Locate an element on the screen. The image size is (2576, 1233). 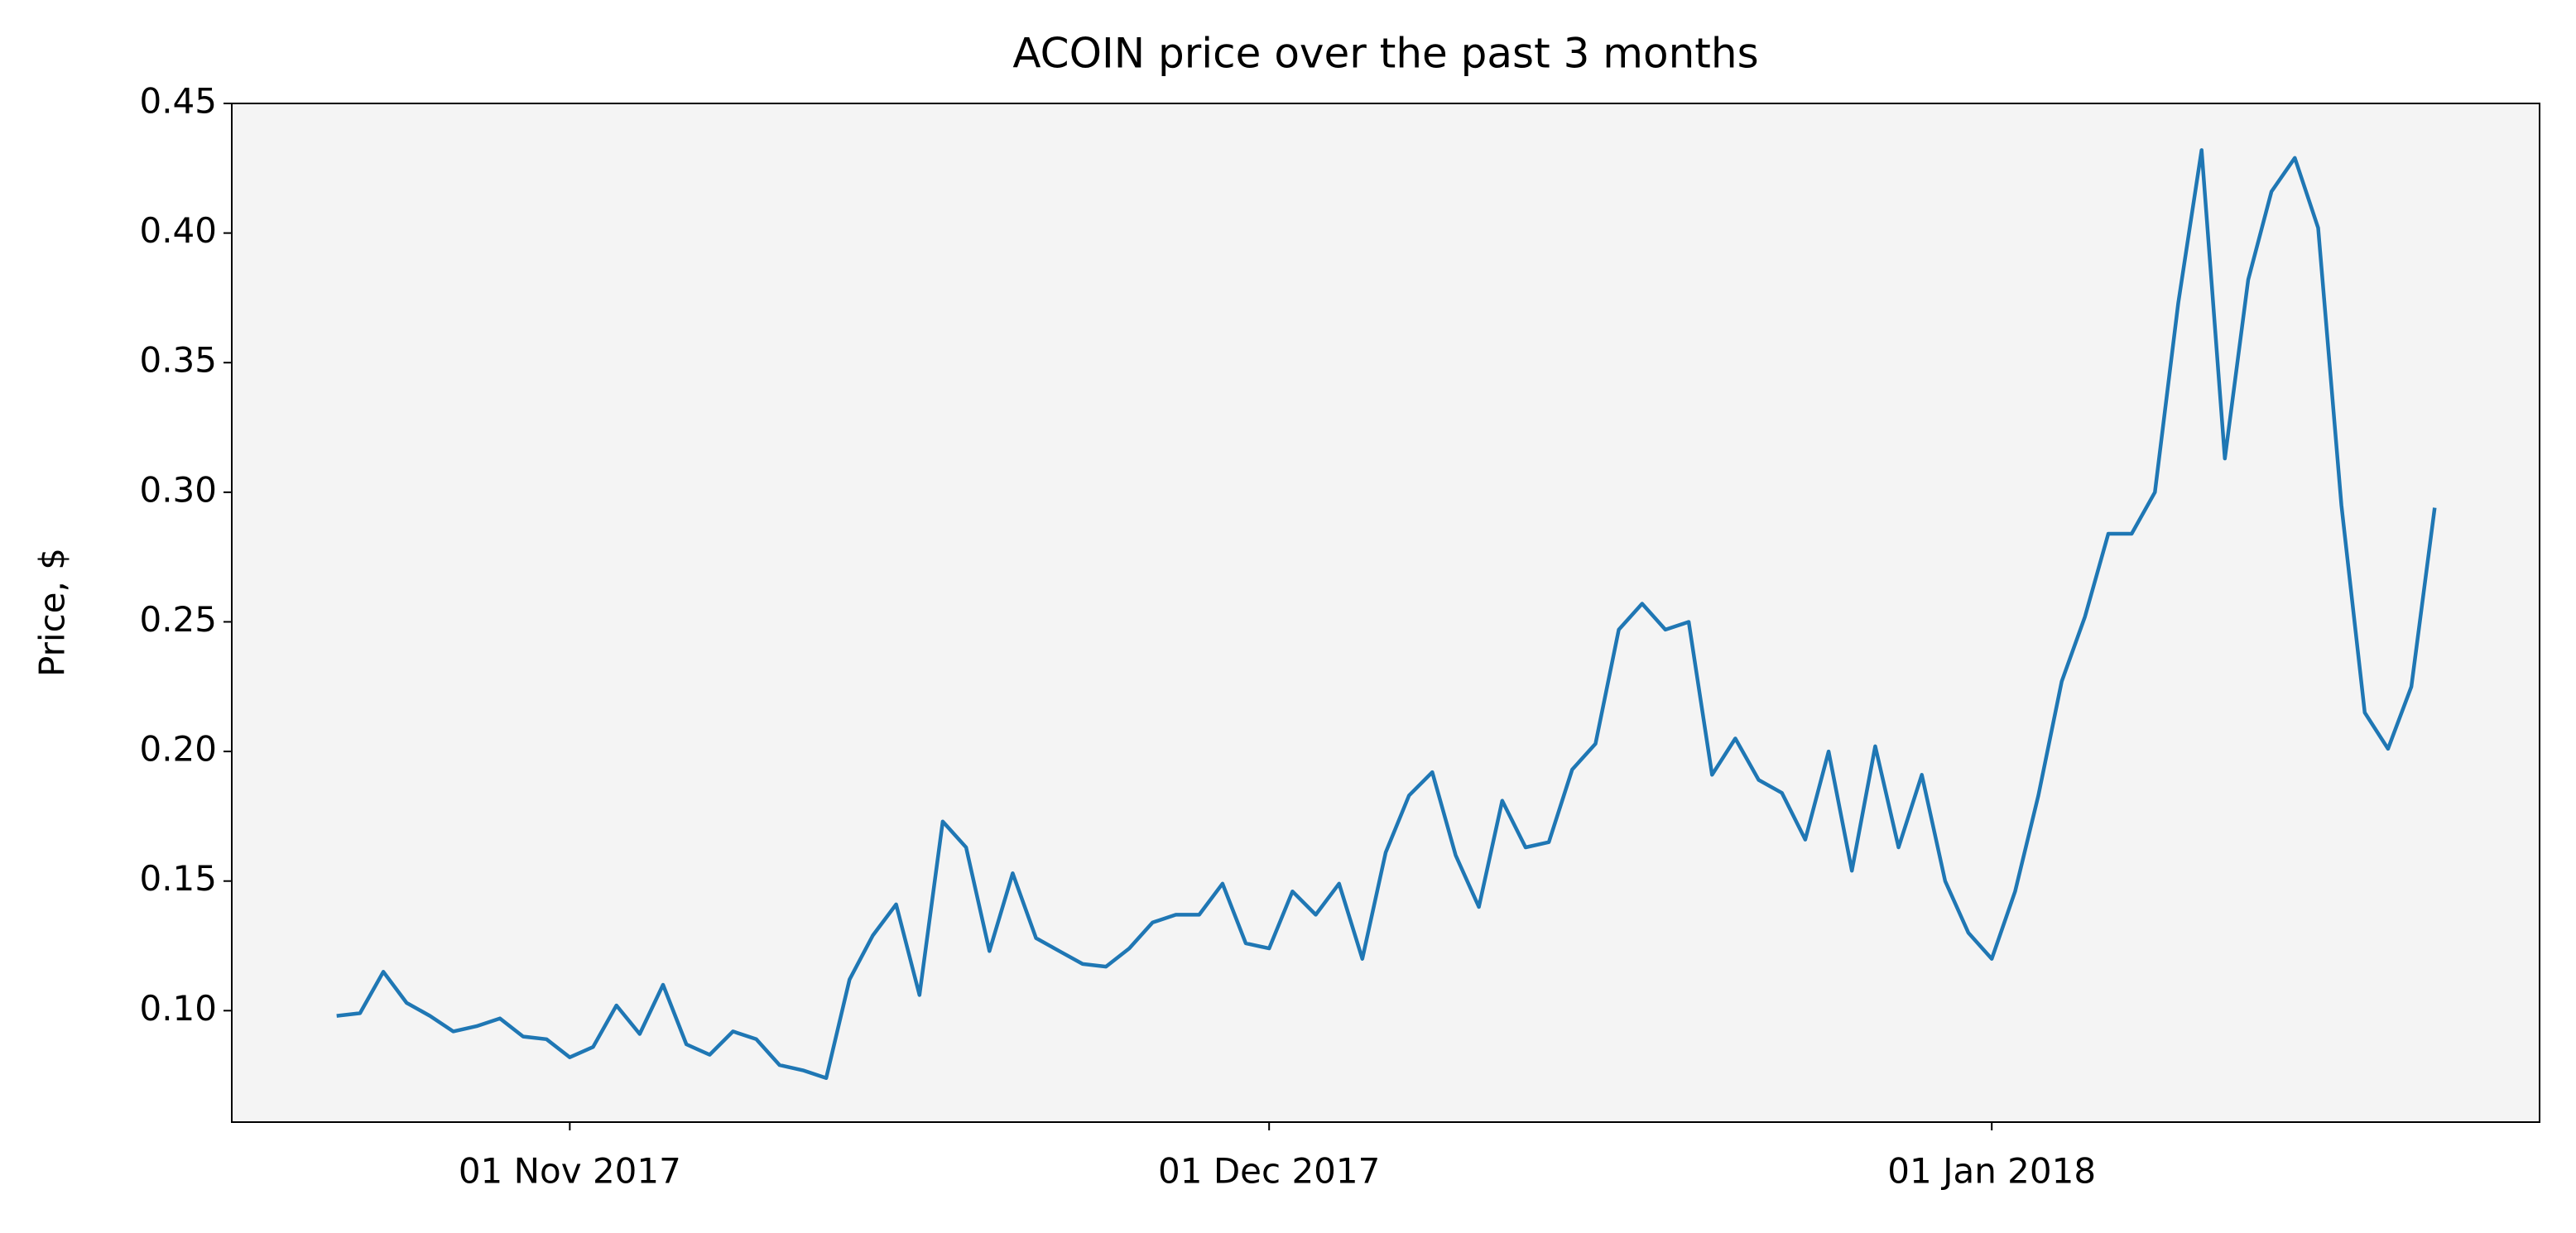
x-tick-label: 01 Jan 2018 is located at coordinates (1991, 1171).